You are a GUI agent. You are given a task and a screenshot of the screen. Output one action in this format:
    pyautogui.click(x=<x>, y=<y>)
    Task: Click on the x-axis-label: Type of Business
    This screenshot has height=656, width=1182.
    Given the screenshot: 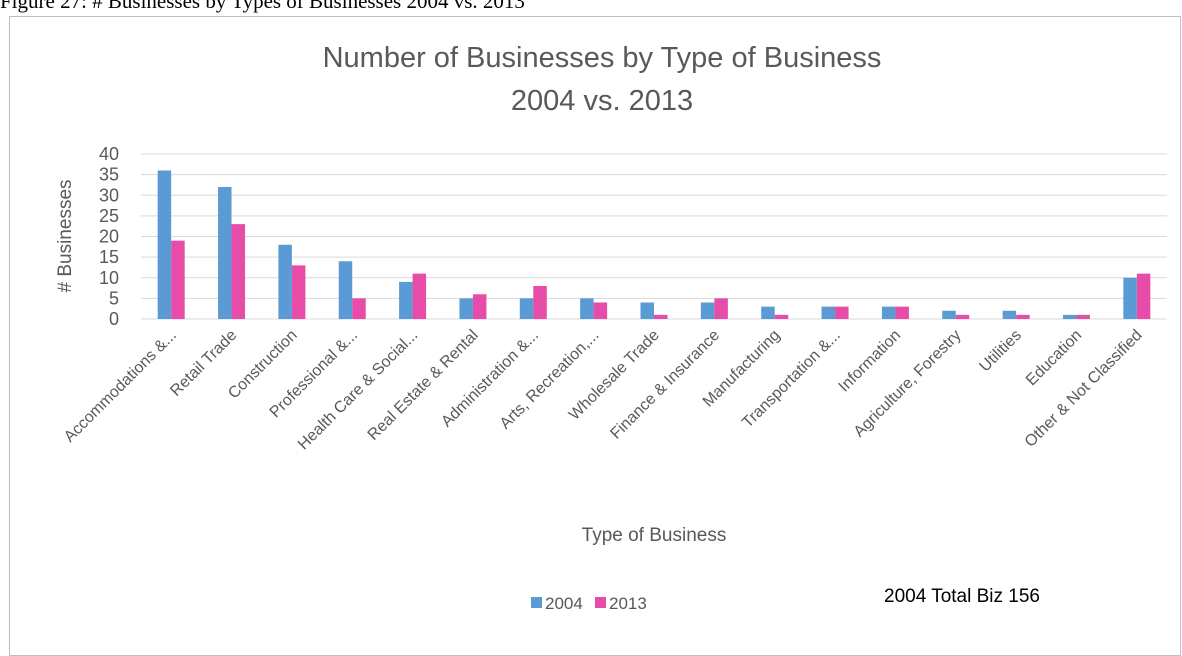 What is the action you would take?
    pyautogui.click(x=654, y=535)
    